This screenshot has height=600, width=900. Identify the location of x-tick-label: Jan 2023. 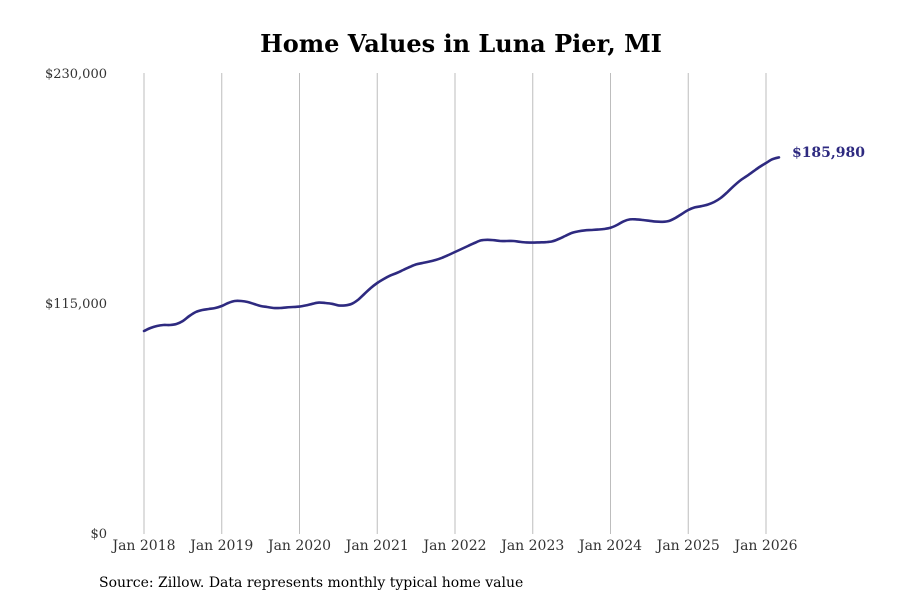
(531, 546).